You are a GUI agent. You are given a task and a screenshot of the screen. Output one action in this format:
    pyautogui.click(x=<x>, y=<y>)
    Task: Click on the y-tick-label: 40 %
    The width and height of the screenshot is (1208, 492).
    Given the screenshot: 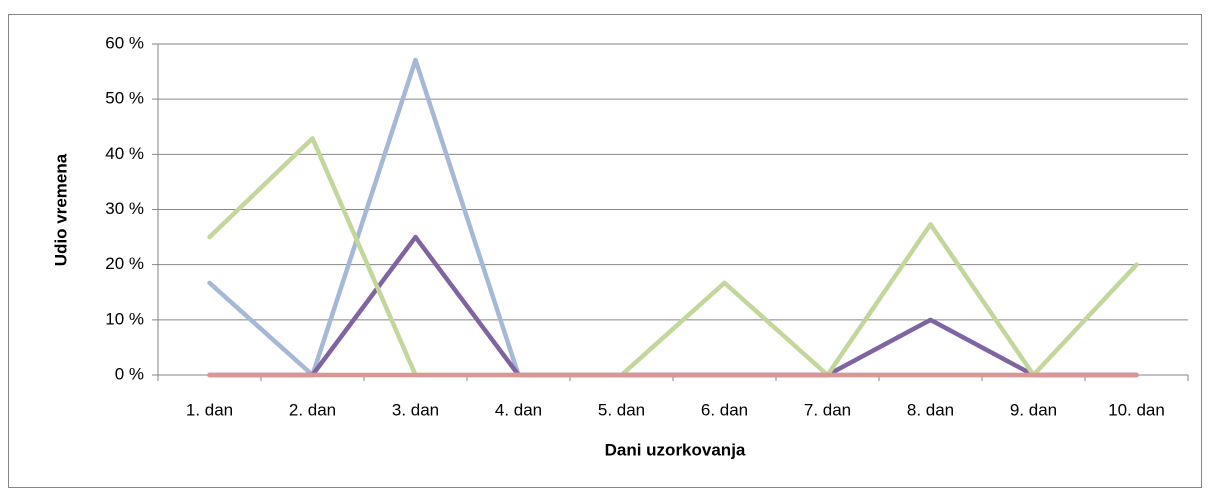 What is the action you would take?
    pyautogui.click(x=124, y=153)
    